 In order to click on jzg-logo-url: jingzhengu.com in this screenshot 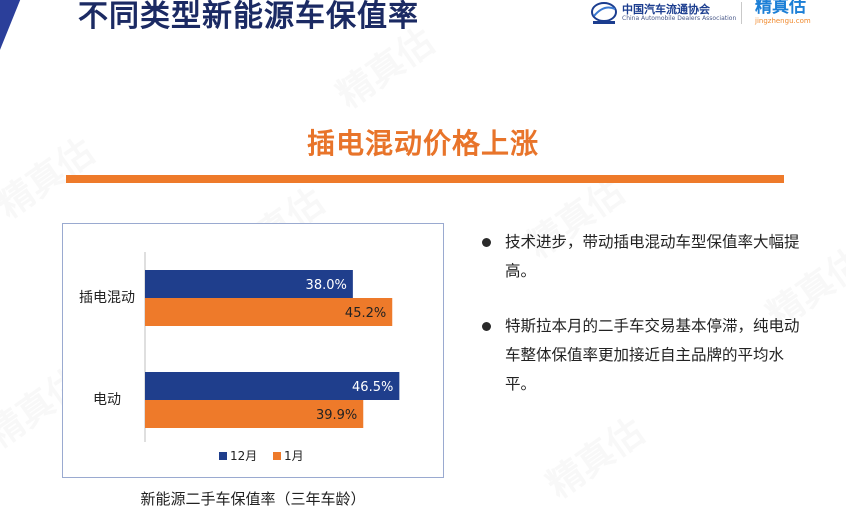, I will do `click(783, 21)`.